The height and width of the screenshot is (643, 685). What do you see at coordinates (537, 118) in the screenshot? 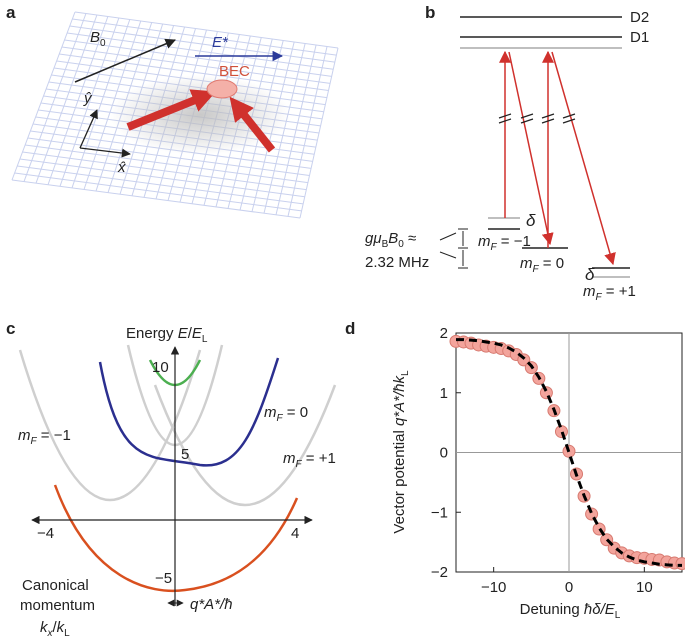
I see `break-marks` at bounding box center [537, 118].